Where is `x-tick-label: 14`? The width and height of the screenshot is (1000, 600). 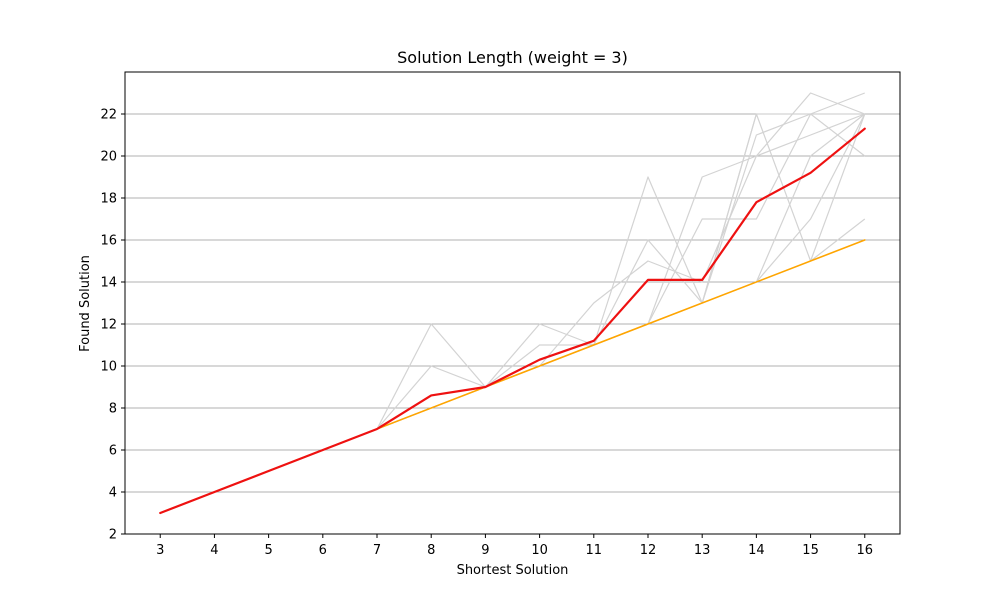
x-tick-label: 14 is located at coordinates (756, 550).